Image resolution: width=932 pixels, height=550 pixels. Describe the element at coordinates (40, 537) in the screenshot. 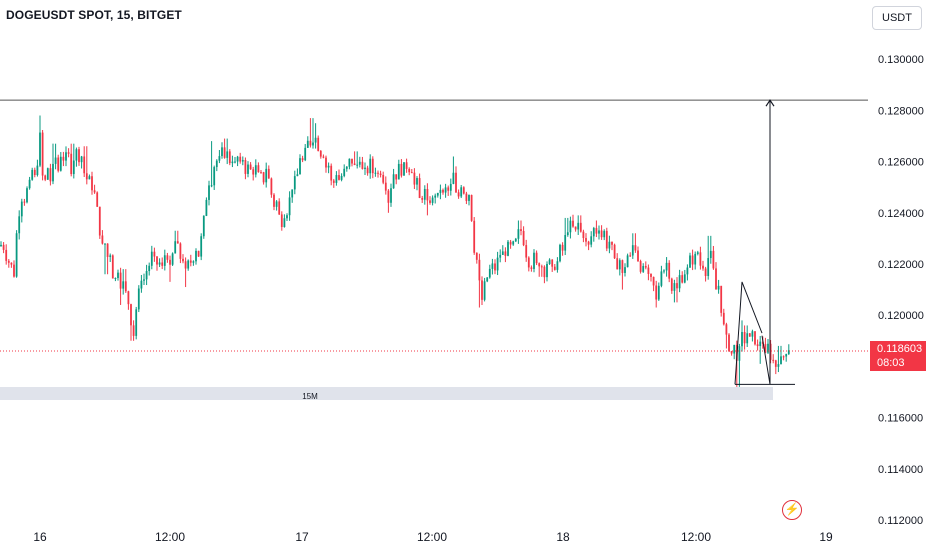

I see `time-axis-label: 16` at that location.